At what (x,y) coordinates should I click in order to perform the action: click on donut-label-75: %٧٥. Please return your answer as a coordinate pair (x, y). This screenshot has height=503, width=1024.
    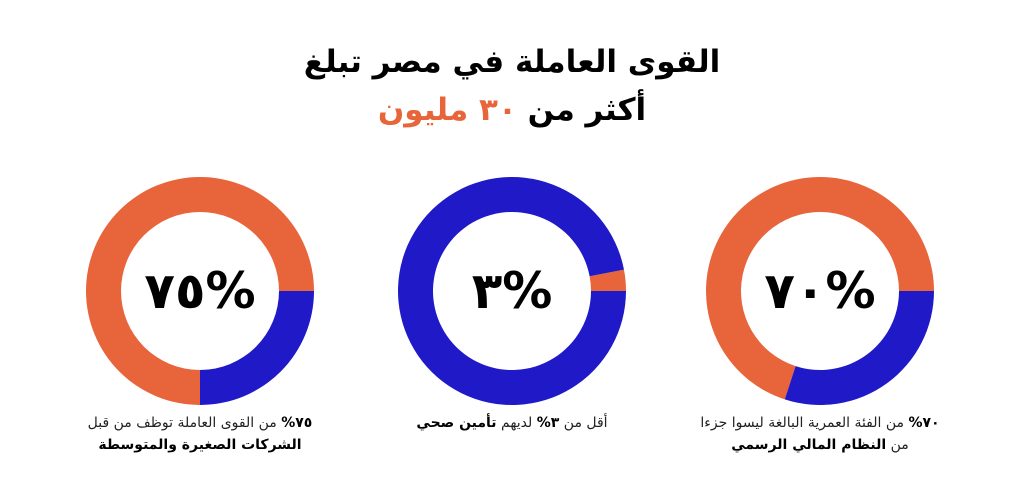
    Looking at the image, I should click on (200, 291).